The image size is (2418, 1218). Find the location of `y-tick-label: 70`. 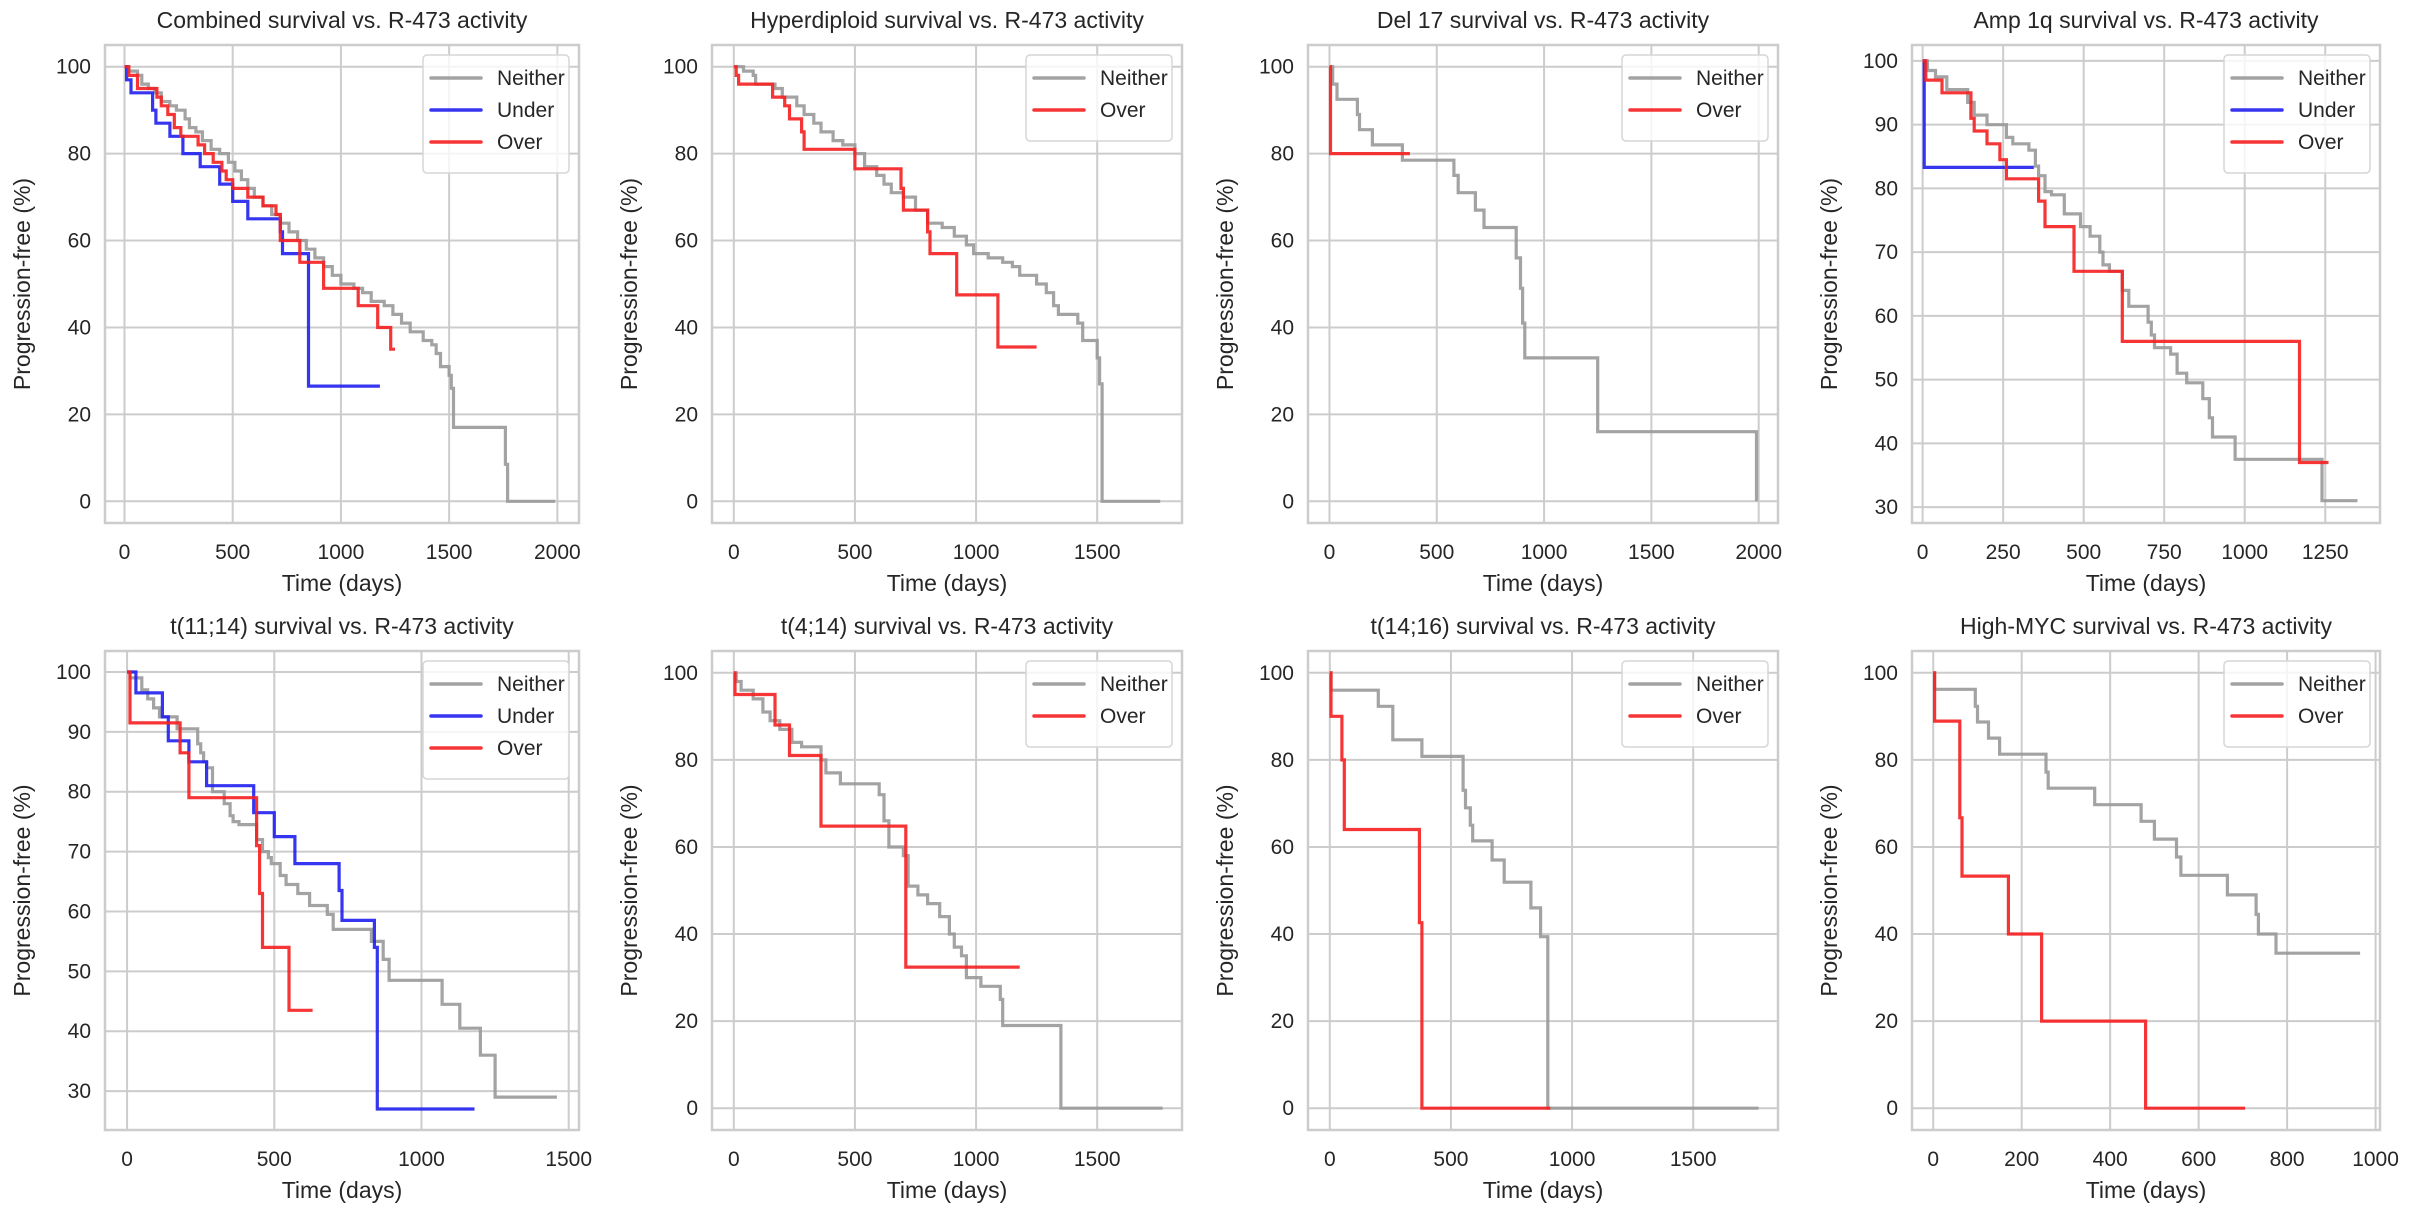

y-tick-label: 70 is located at coordinates (79, 852).